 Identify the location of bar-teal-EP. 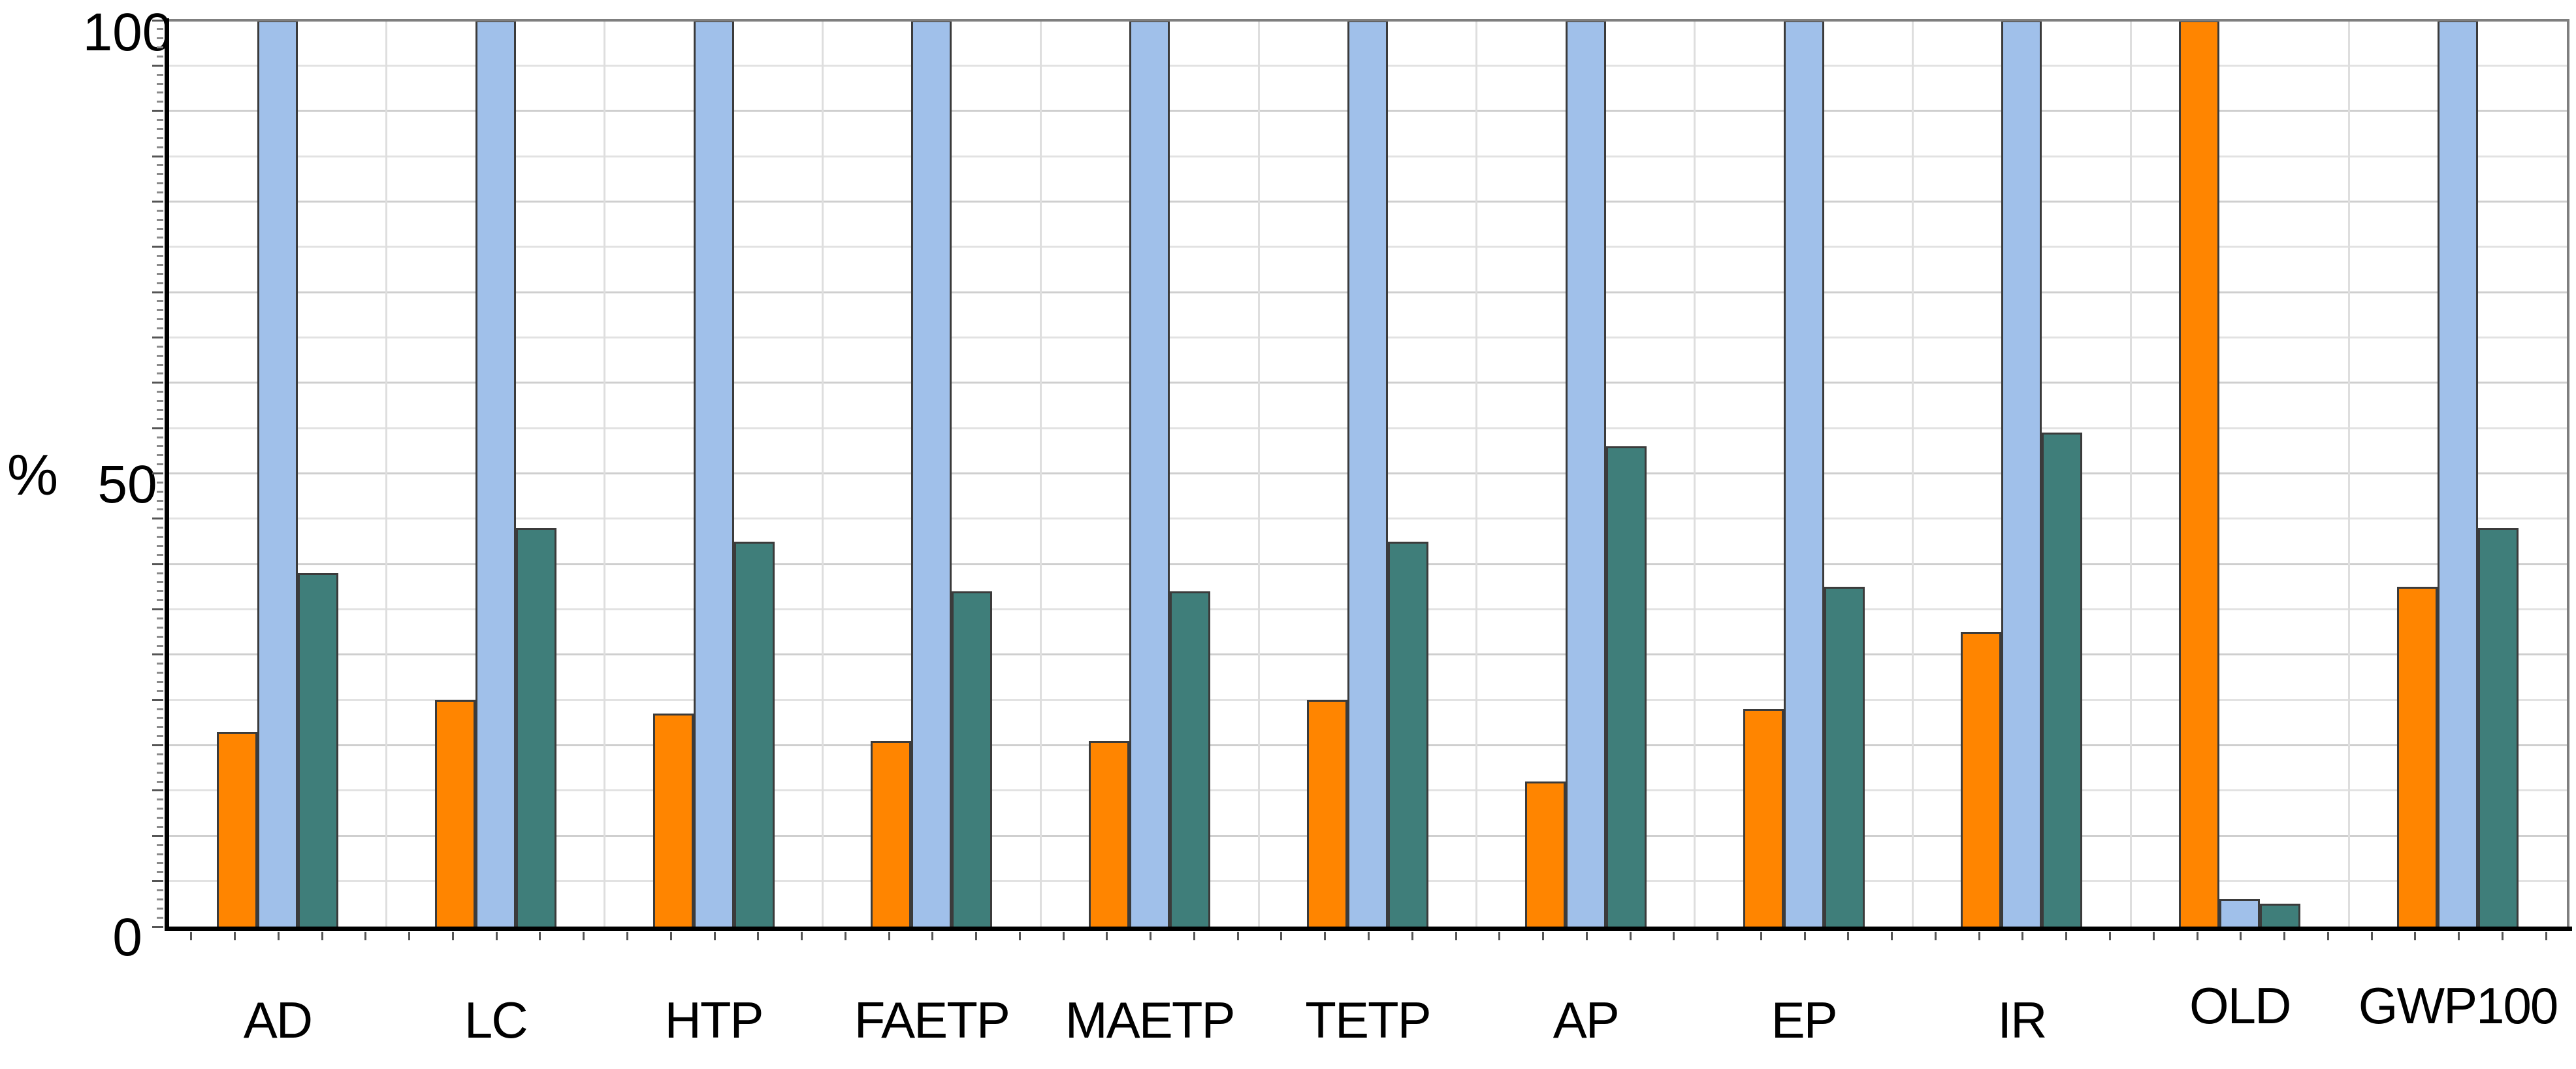
(1844, 756).